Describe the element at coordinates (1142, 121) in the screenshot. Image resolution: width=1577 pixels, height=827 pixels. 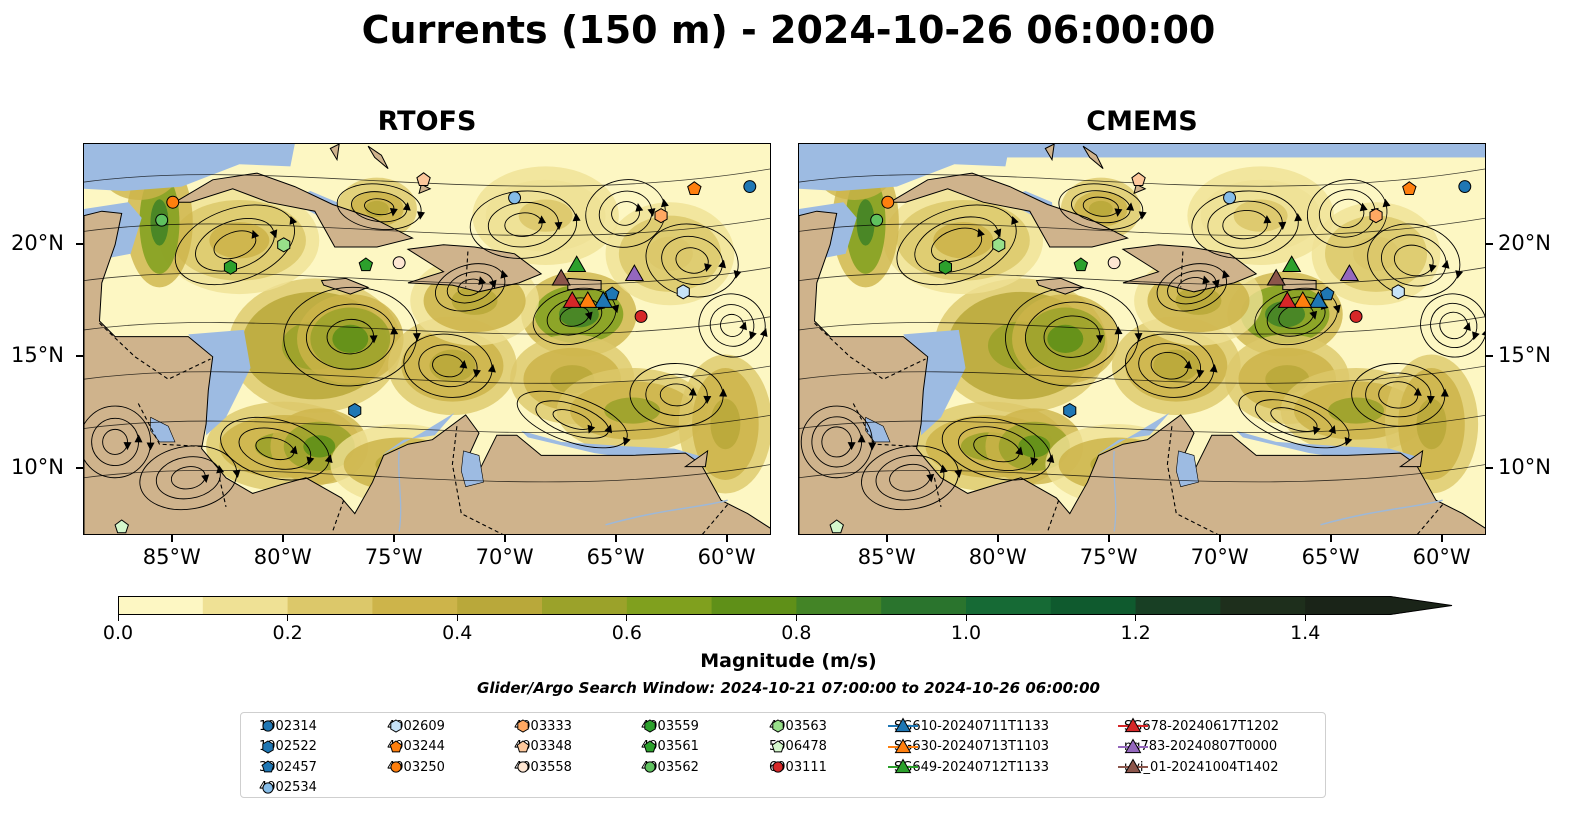
I see `panel-title-cmems: CMEMS` at that location.